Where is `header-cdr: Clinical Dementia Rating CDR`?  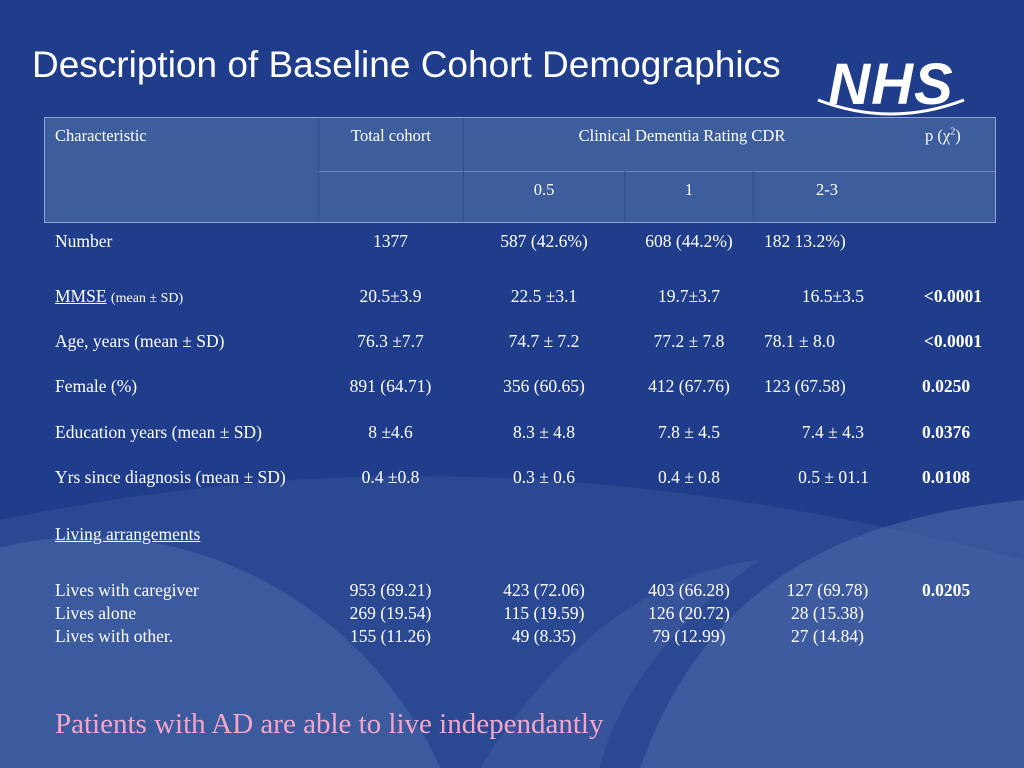 header-cdr: Clinical Dementia Rating CDR is located at coordinates (682, 135).